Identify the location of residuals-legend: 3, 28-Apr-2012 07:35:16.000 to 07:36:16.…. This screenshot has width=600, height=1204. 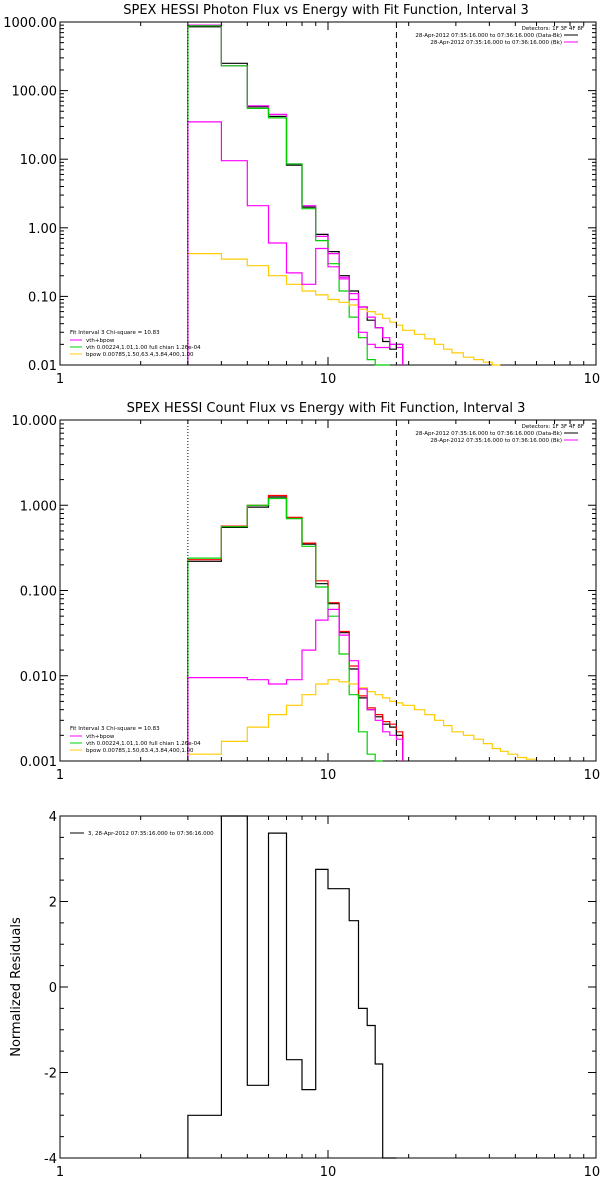
(142, 834).